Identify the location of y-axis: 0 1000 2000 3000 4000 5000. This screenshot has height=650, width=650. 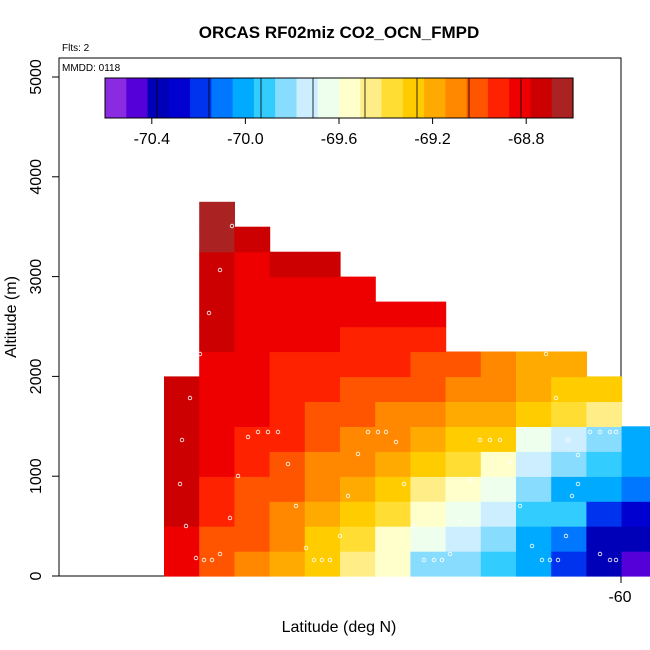
(43, 319).